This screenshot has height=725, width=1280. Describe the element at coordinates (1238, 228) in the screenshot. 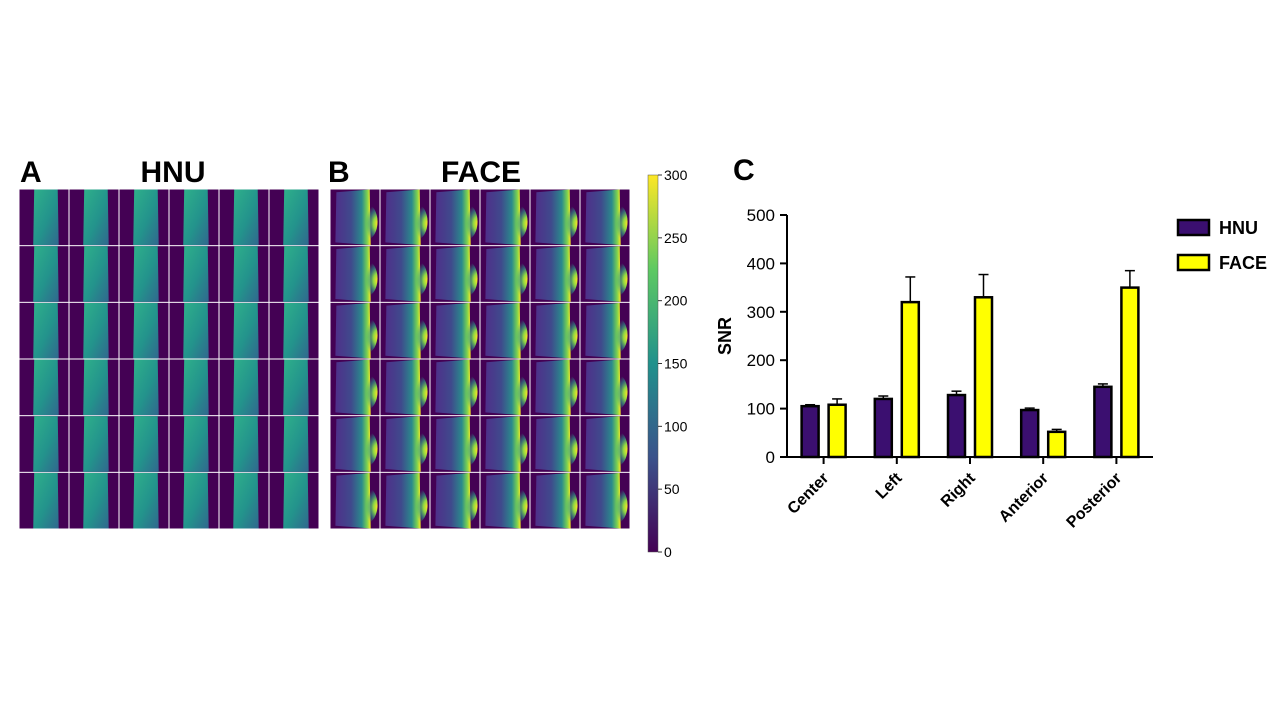

I see `legend-label-hnu: HNU` at that location.